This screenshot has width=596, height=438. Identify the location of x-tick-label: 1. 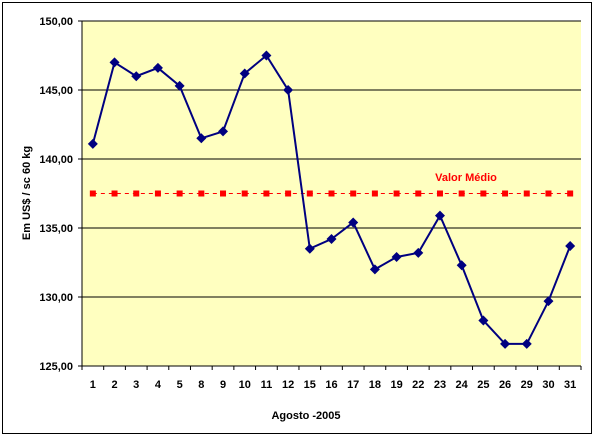
(93, 385).